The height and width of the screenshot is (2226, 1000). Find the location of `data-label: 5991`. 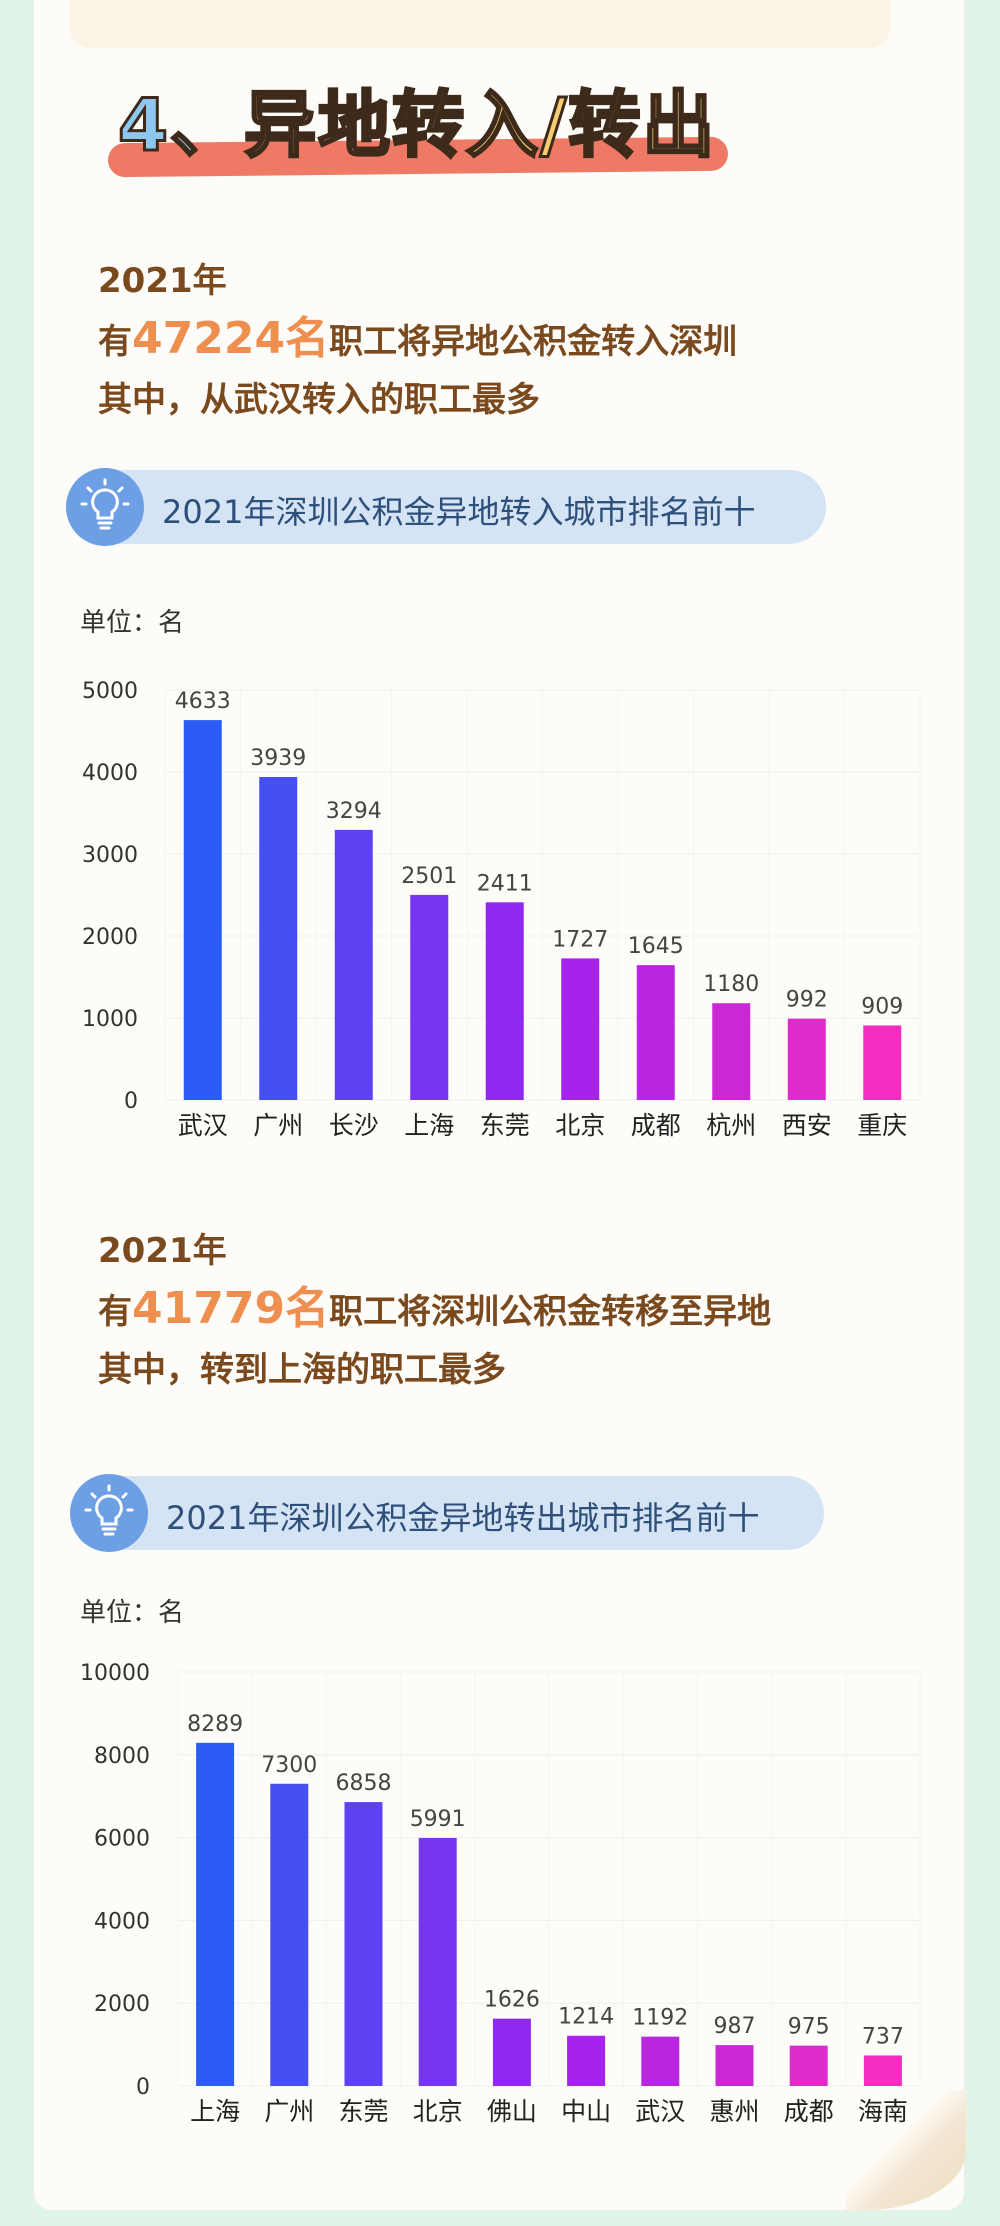

data-label: 5991 is located at coordinates (438, 1819).